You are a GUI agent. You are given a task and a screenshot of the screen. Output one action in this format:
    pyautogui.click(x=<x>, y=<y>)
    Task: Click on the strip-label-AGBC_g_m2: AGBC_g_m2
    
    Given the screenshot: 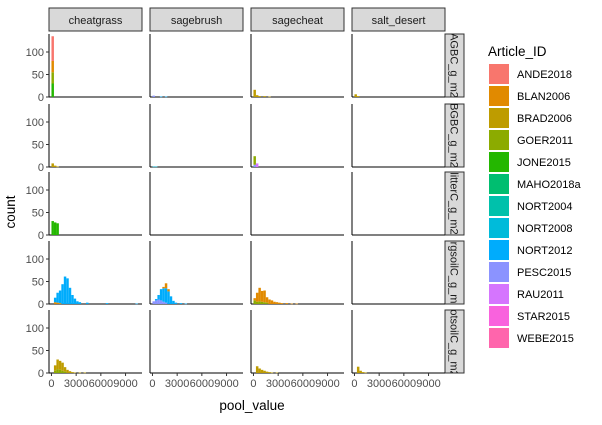 What is the action you would take?
    pyautogui.click(x=454, y=65)
    